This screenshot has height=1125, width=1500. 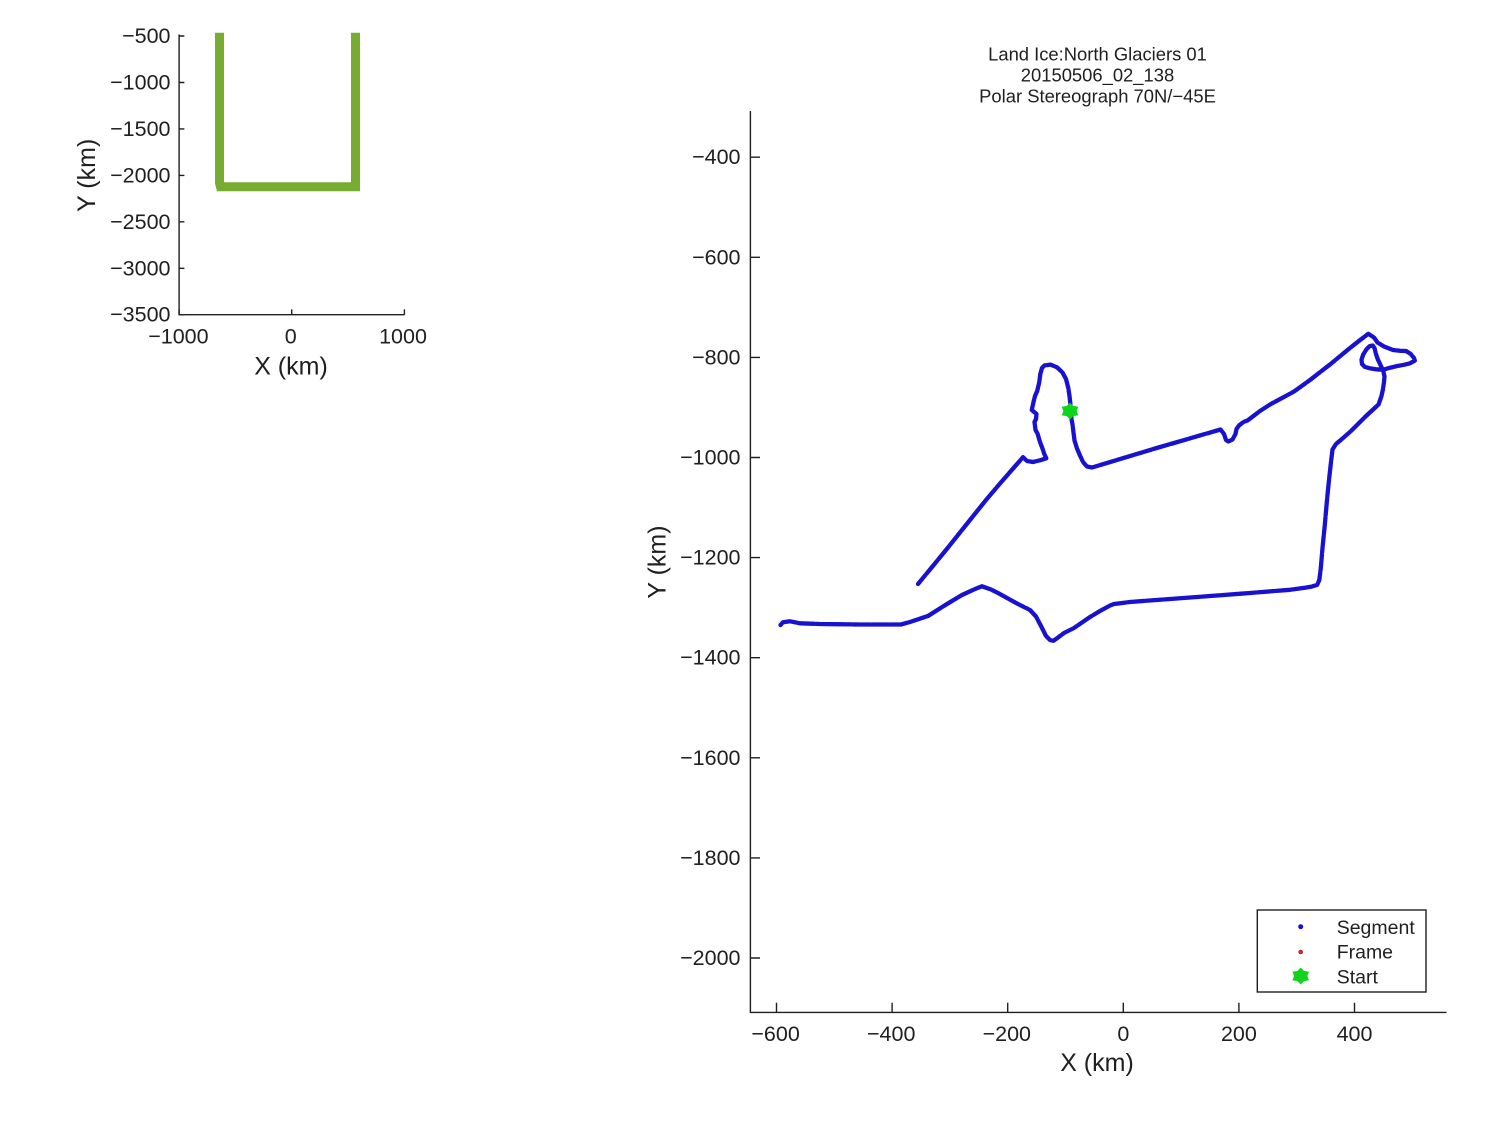 What do you see at coordinates (140, 222) in the screenshot?
I see `svg-text: −2500` at bounding box center [140, 222].